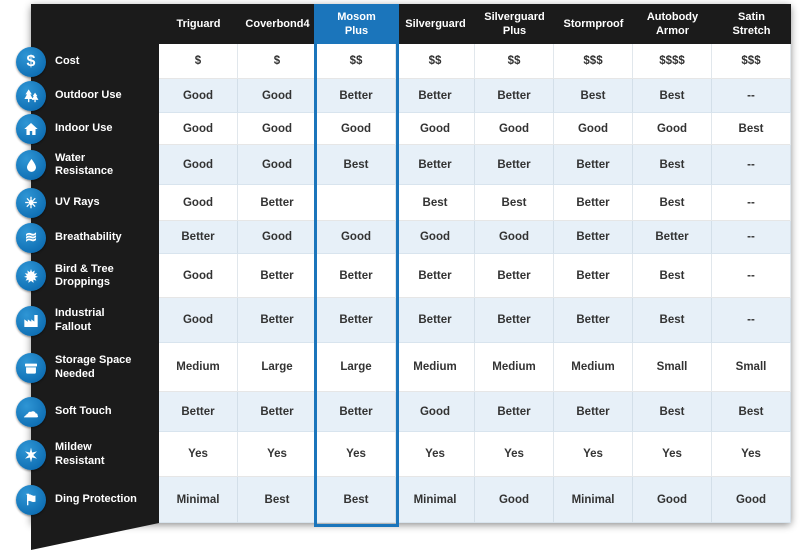  I want to click on value-cell-storage-space-needed-triguard: Medium, so click(198, 367).